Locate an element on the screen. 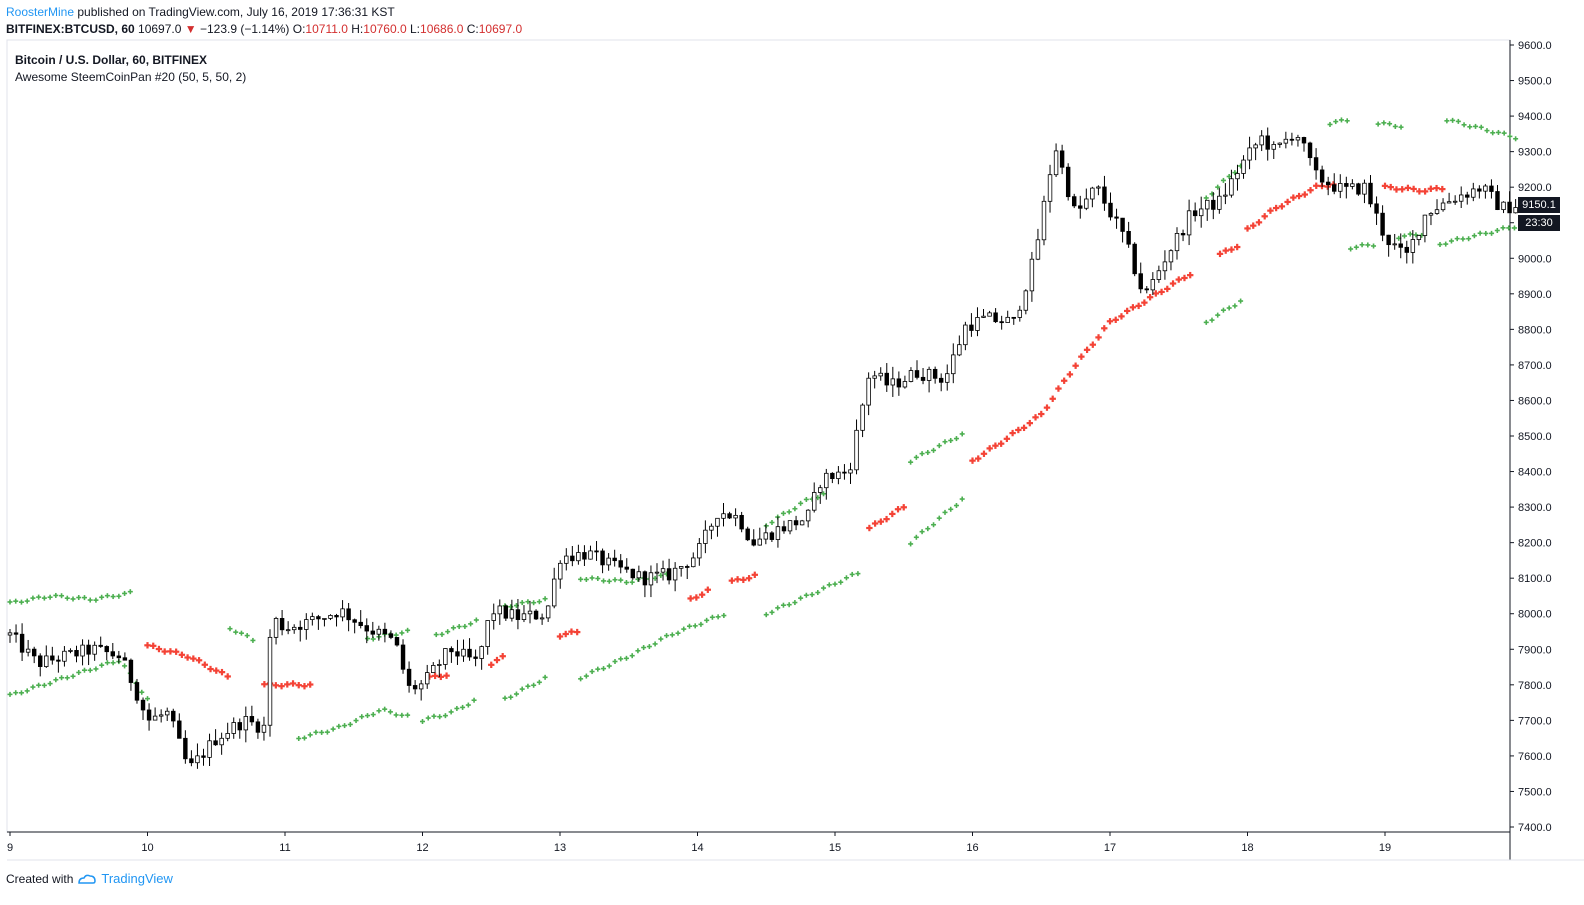  y-tick-label: 8000.0 is located at coordinates (1535, 615).